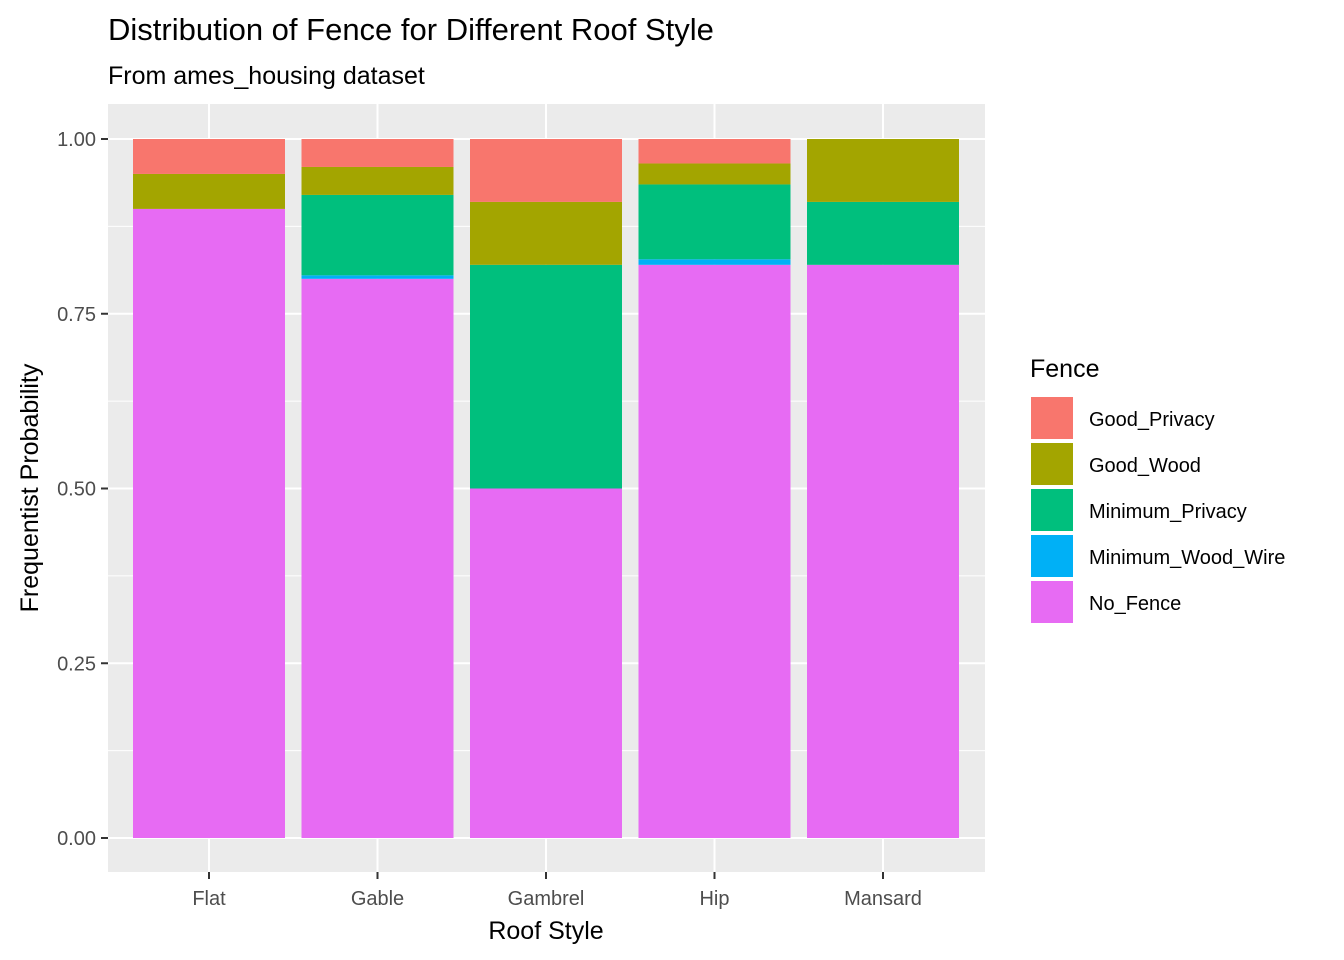 The width and height of the screenshot is (1344, 960). What do you see at coordinates (76, 839) in the screenshot?
I see `y-tick-label: 0.00` at bounding box center [76, 839].